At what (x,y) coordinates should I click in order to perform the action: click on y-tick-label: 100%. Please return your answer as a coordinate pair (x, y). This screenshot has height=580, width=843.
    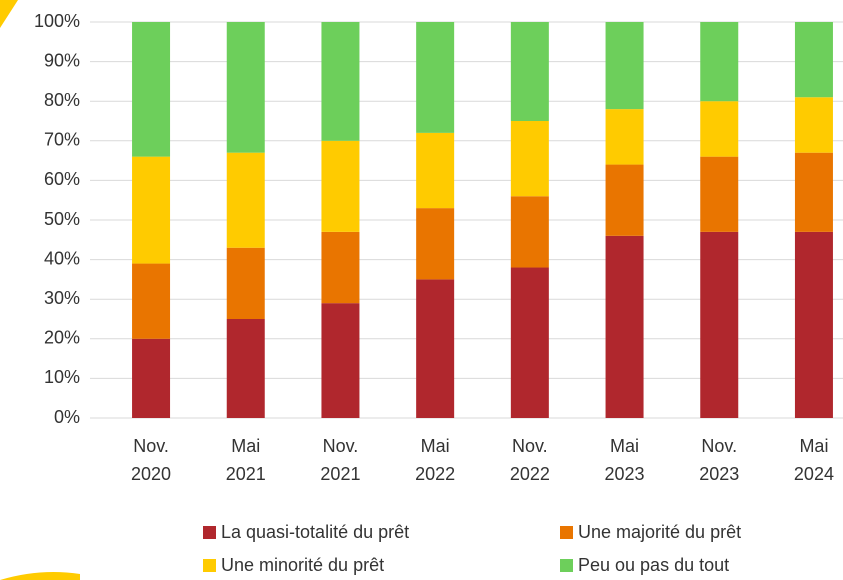
    Looking at the image, I should click on (57, 21).